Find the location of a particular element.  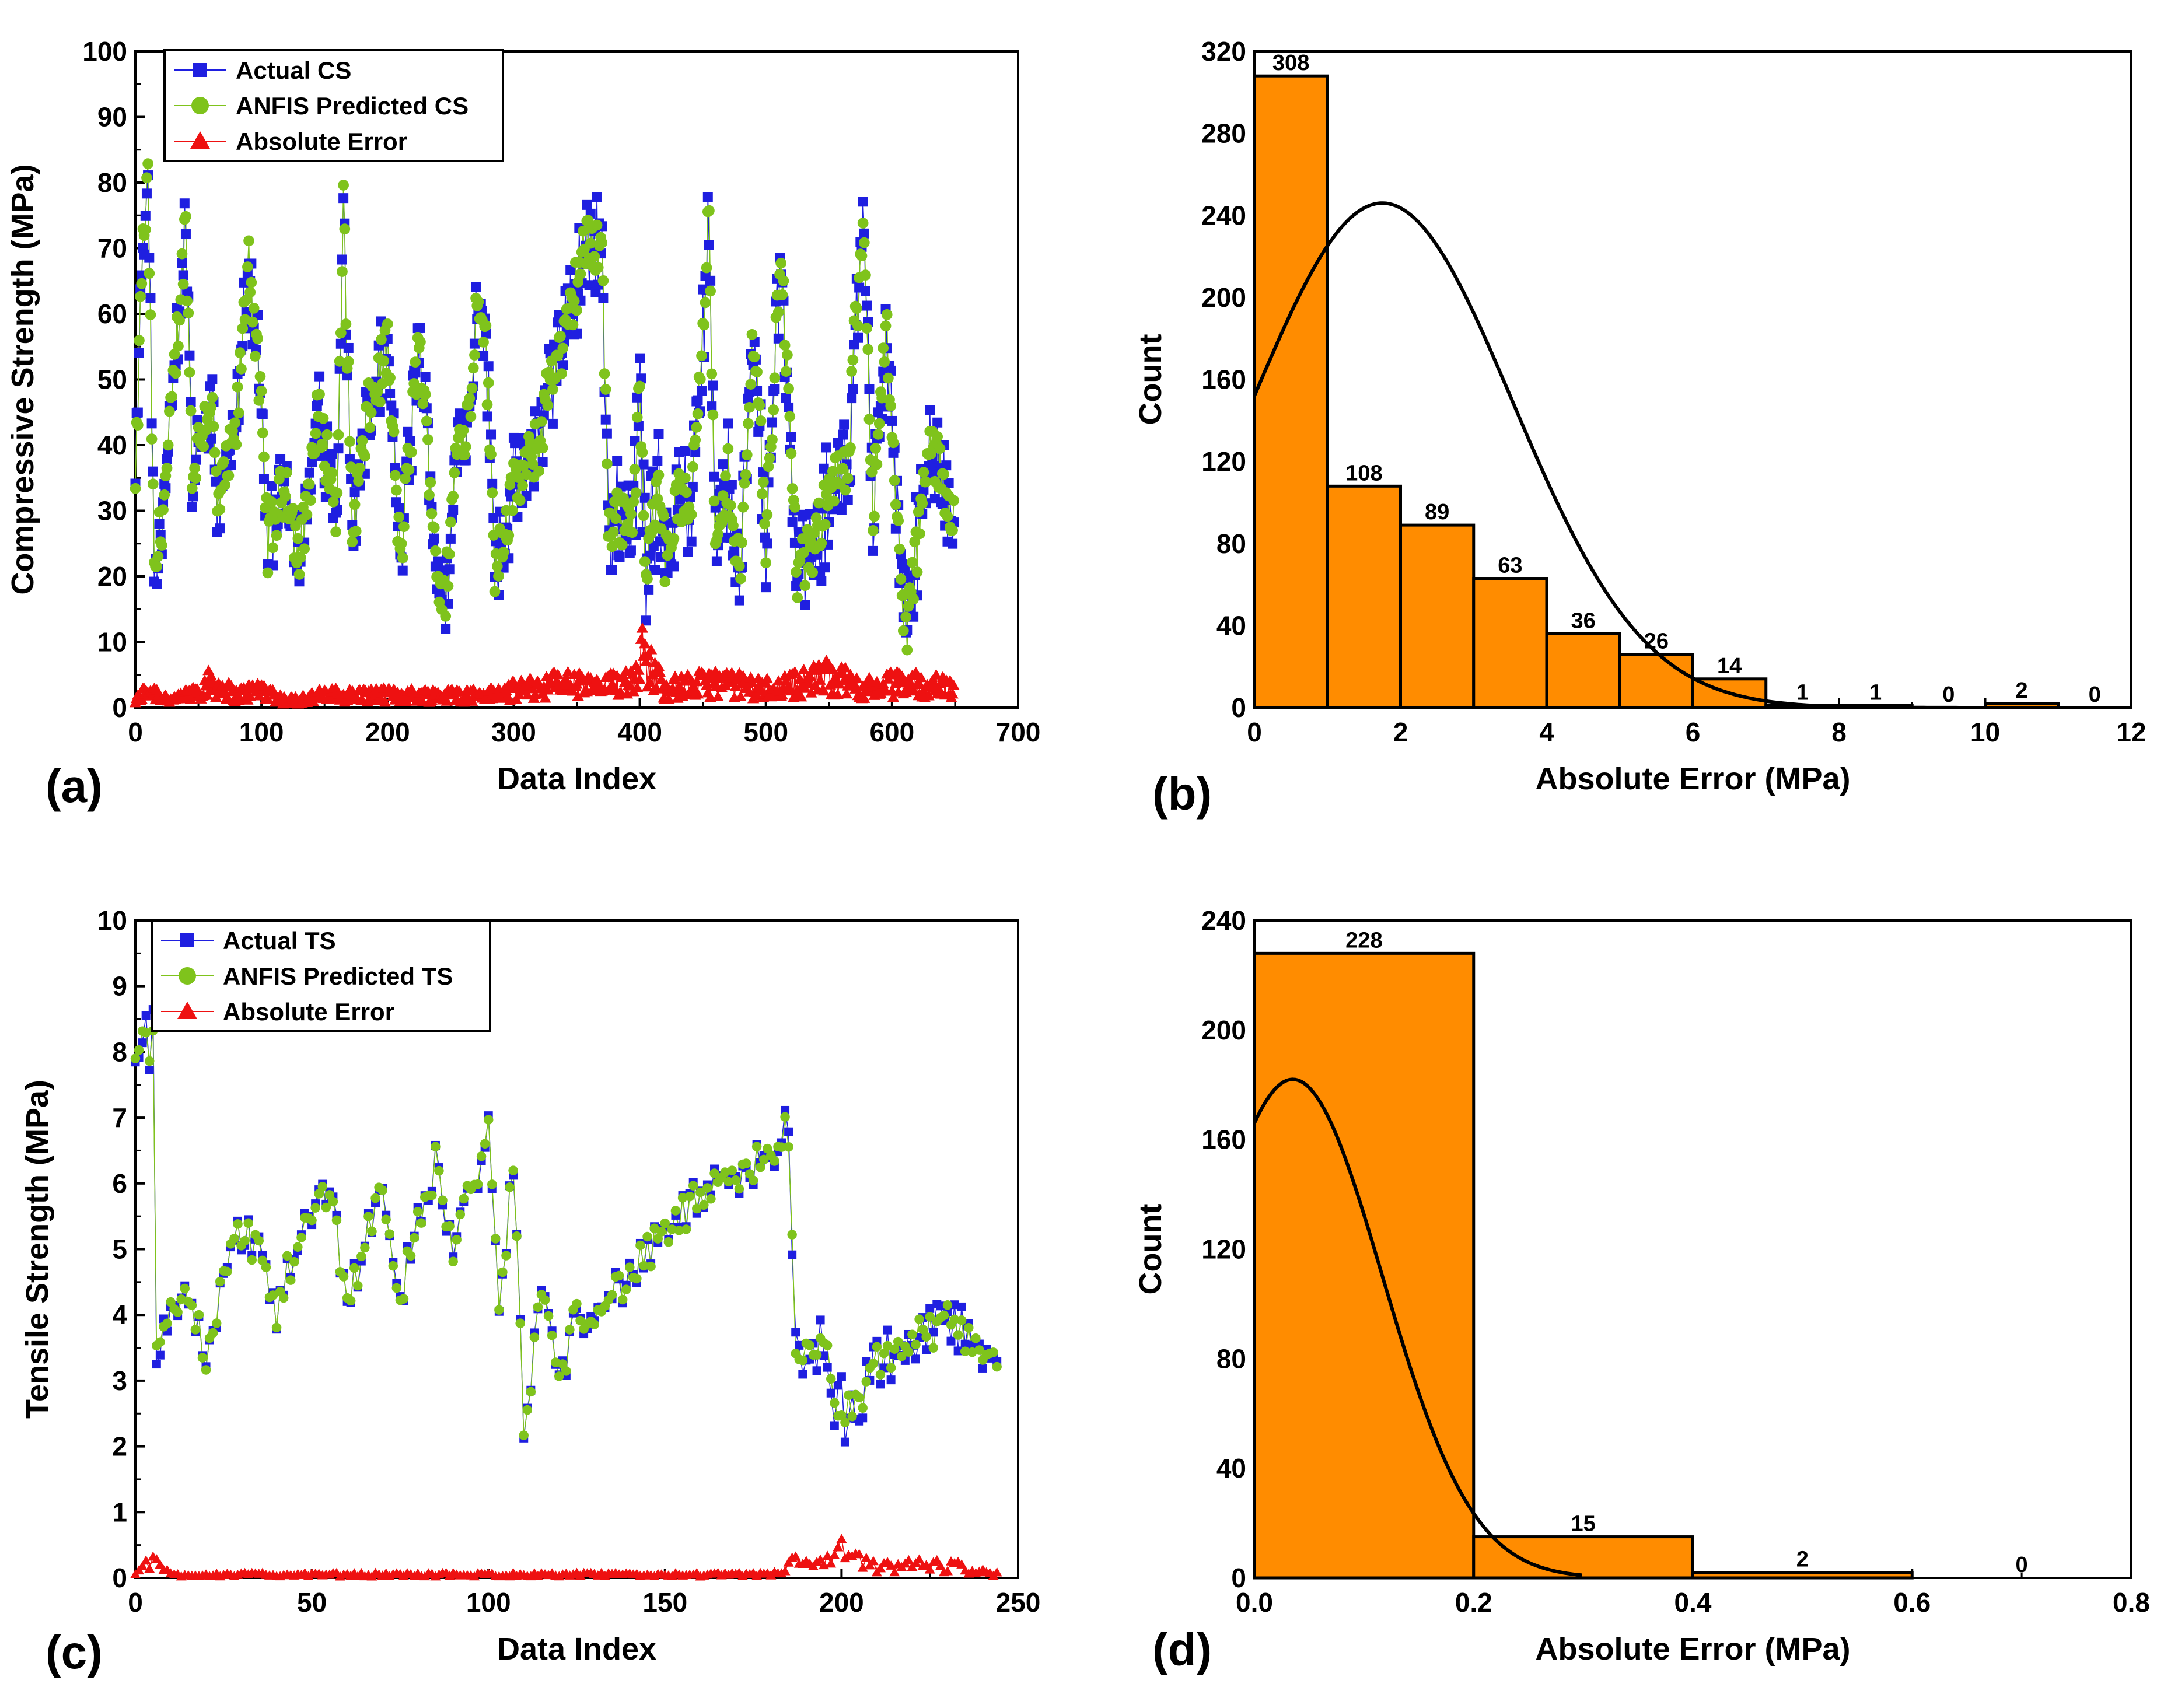

y-tick-label: 120 is located at coordinates (1223, 461).